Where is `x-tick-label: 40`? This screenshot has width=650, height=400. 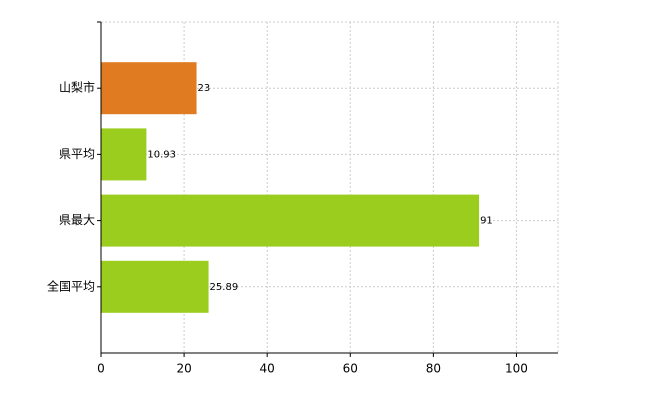 x-tick-label: 40 is located at coordinates (267, 369).